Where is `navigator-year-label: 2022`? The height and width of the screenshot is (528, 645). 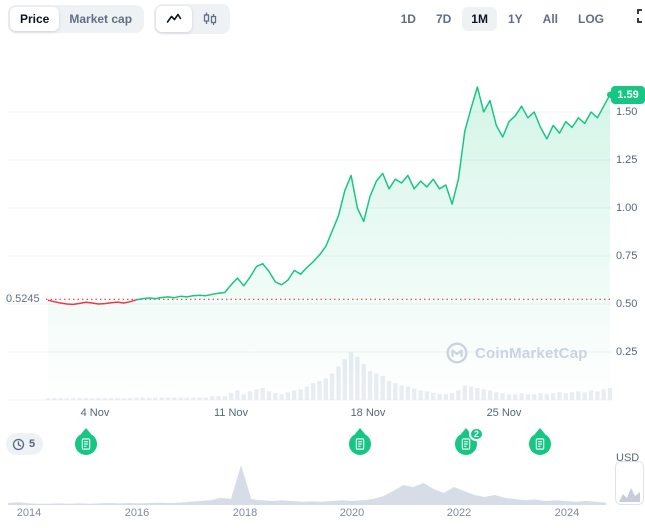 navigator-year-label: 2022 is located at coordinates (459, 513).